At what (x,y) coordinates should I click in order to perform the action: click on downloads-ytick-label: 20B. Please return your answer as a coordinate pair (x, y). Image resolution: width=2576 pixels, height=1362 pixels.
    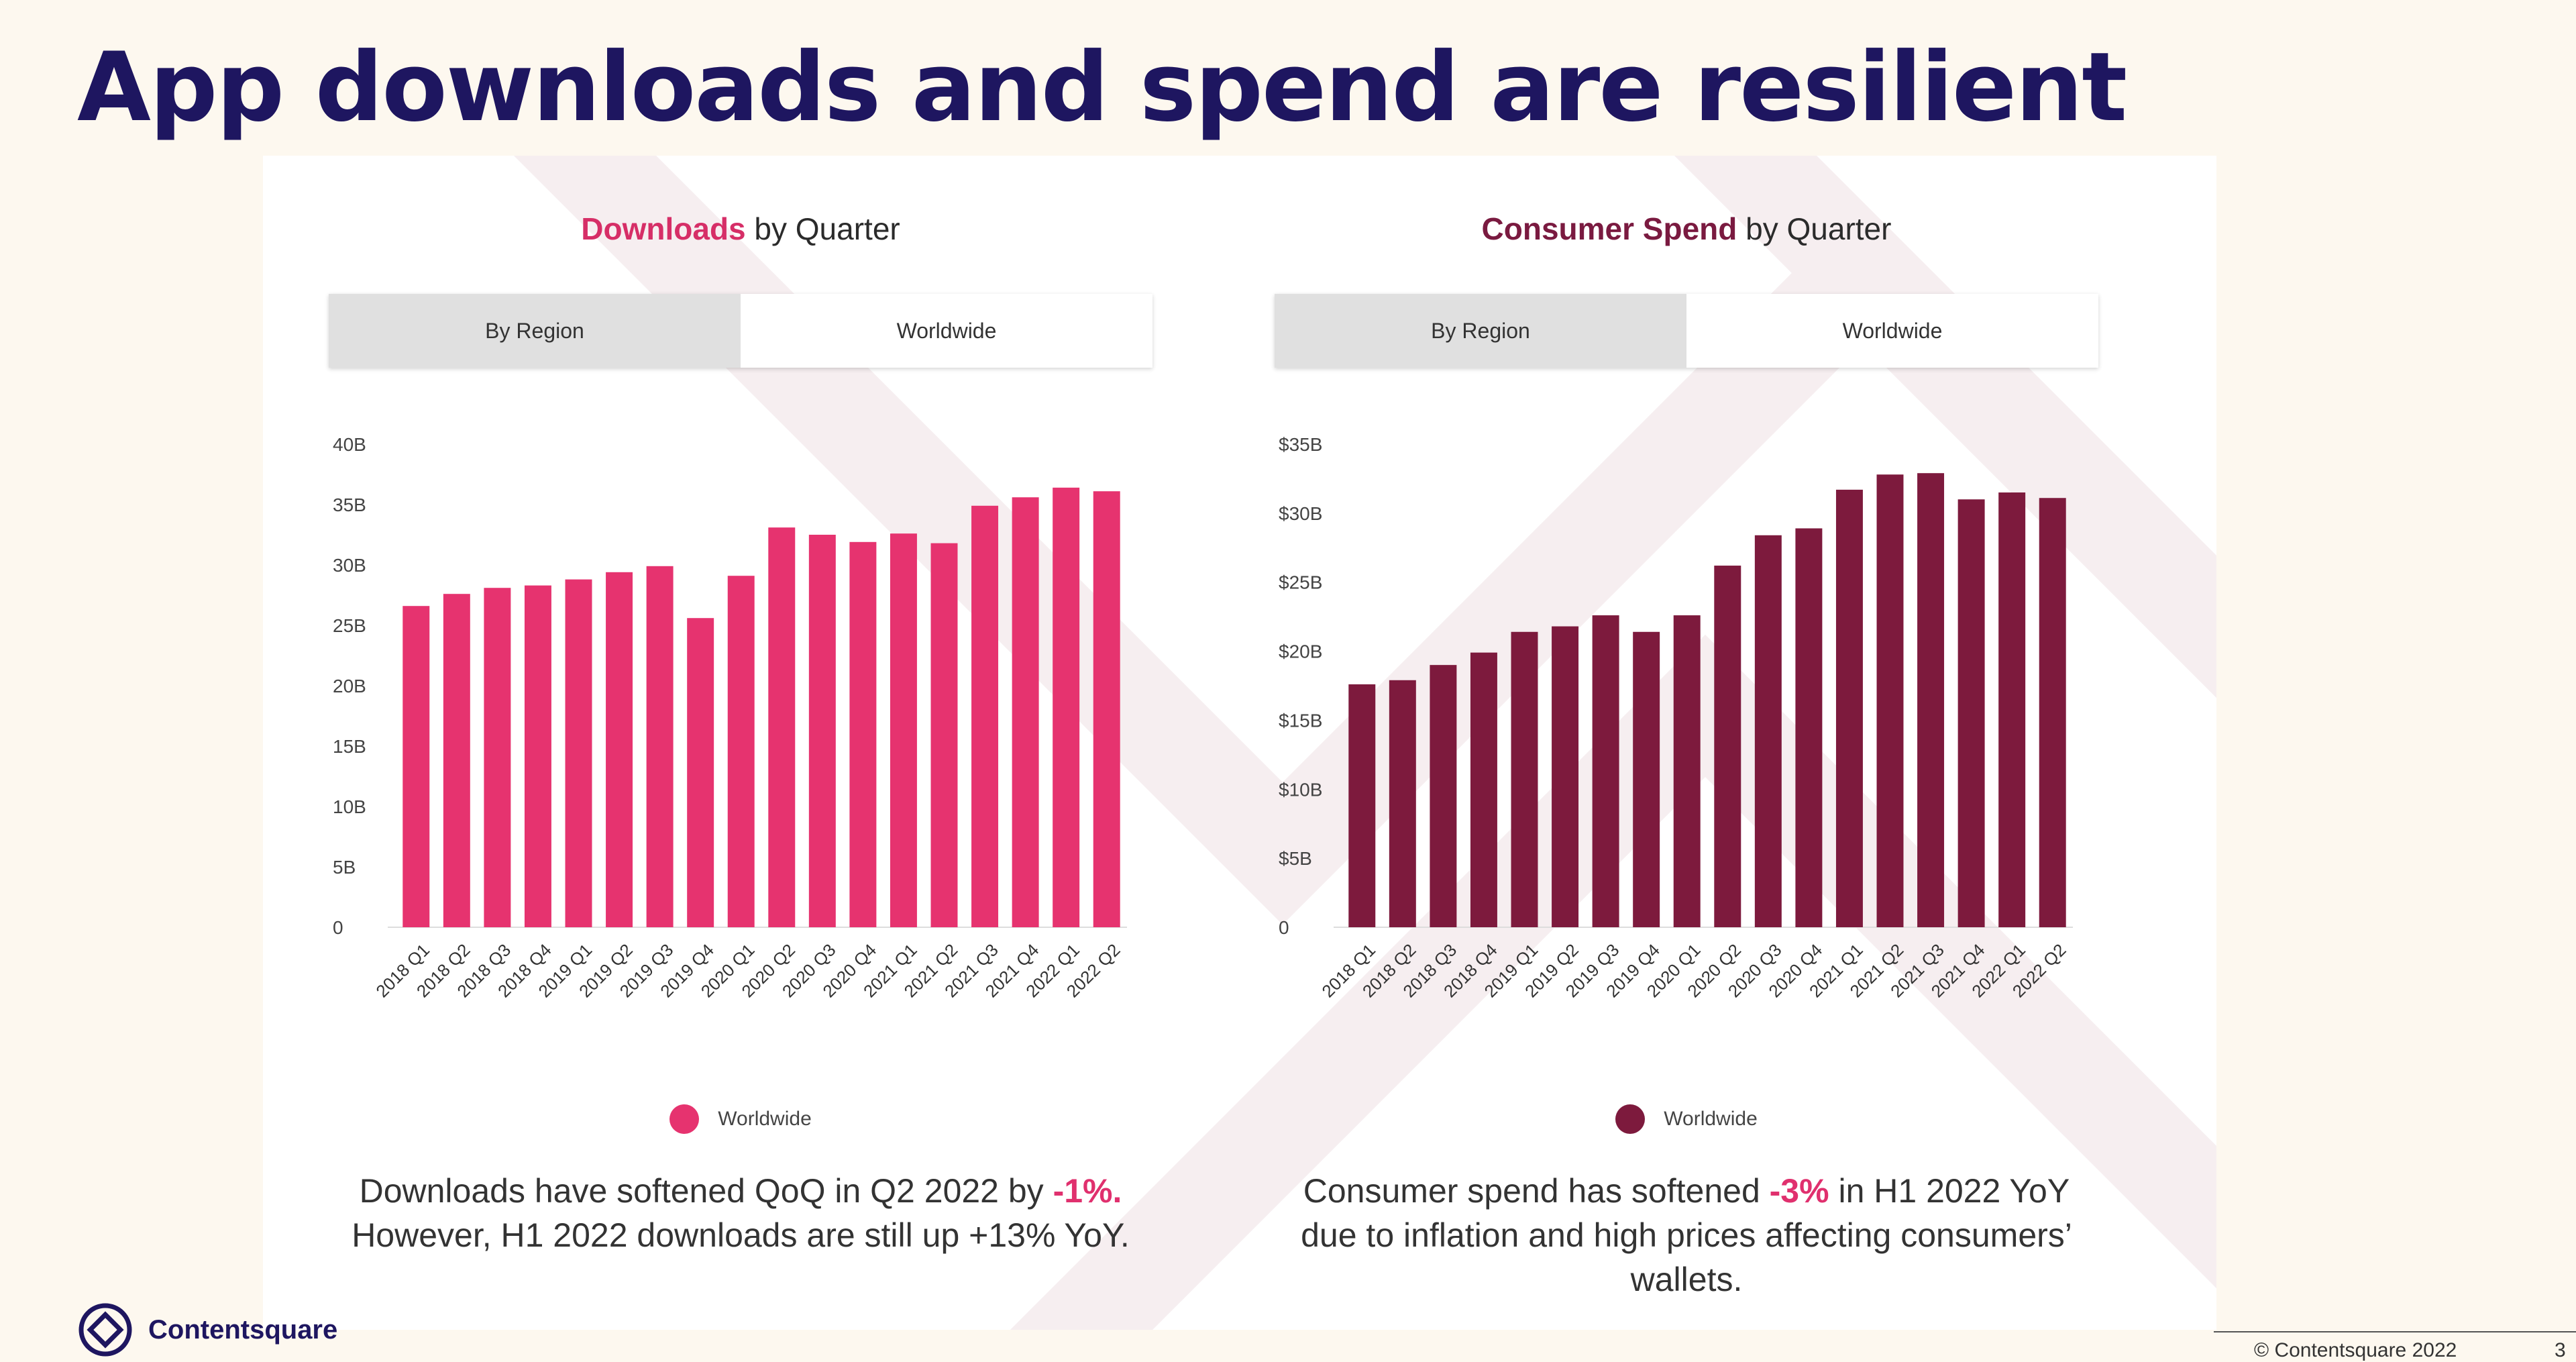
    Looking at the image, I should click on (349, 686).